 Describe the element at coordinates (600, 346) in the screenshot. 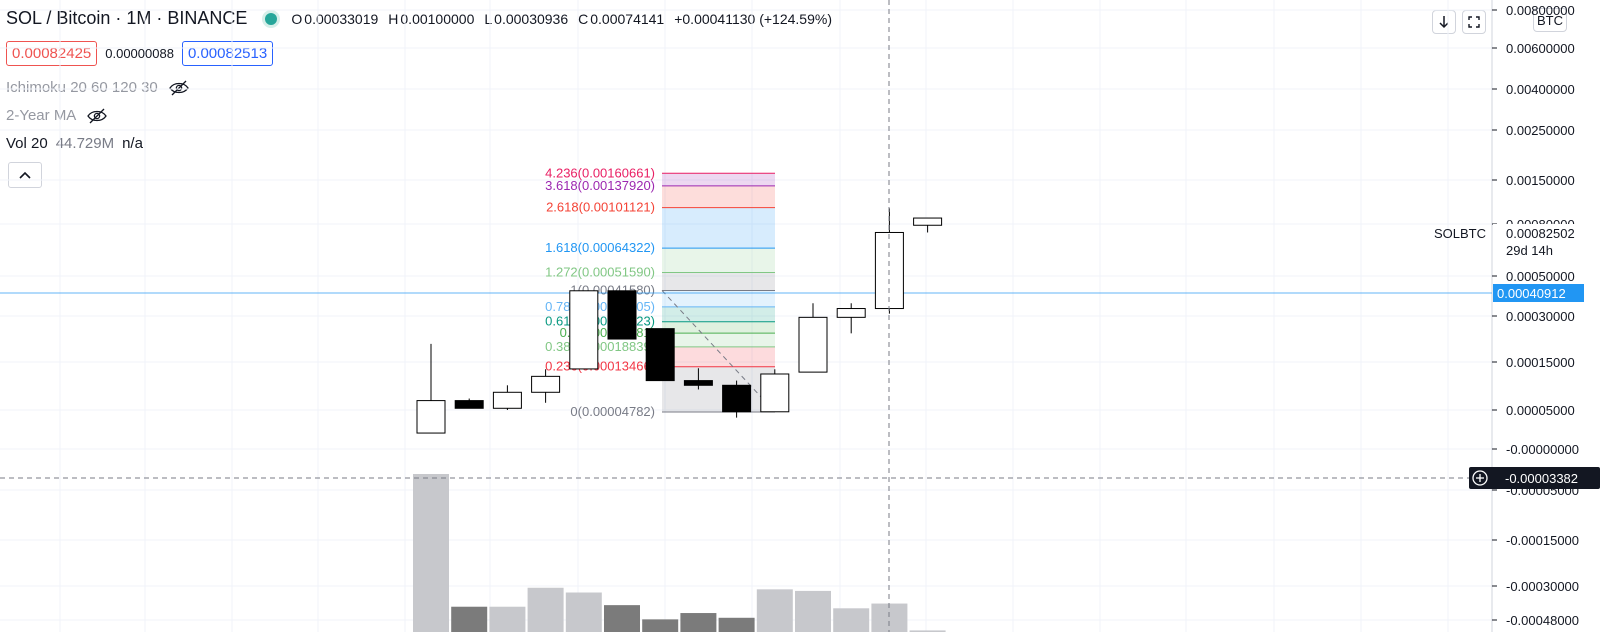

I see `fib-level-label: 0.382(0.00018839)` at that location.